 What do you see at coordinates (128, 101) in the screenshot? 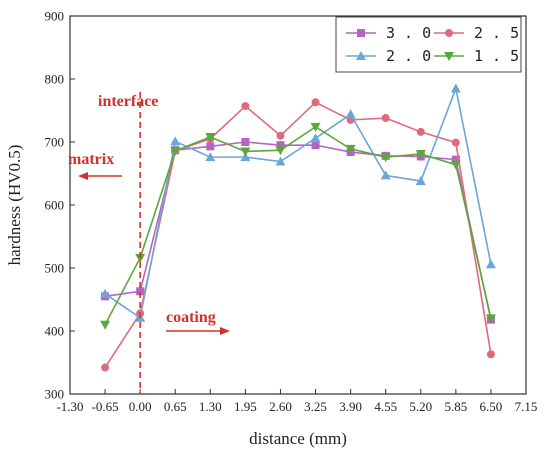
I see `interface-label: interface` at bounding box center [128, 101].